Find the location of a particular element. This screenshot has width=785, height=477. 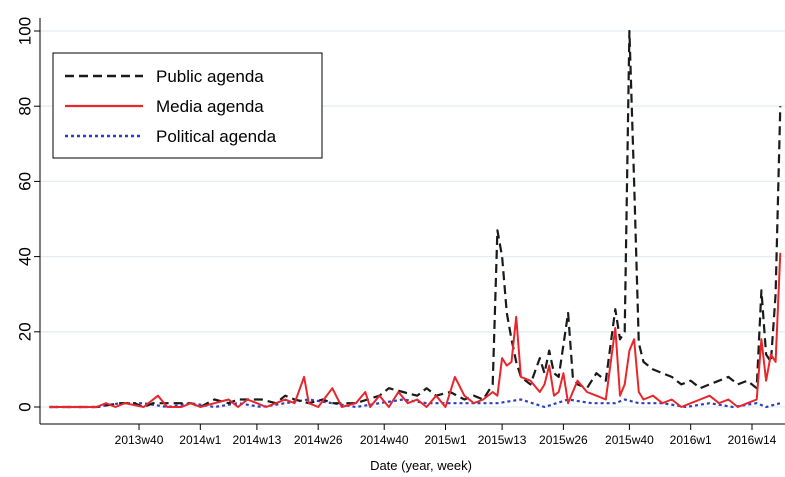

x-tick-label: 2014w1 is located at coordinates (200, 440).